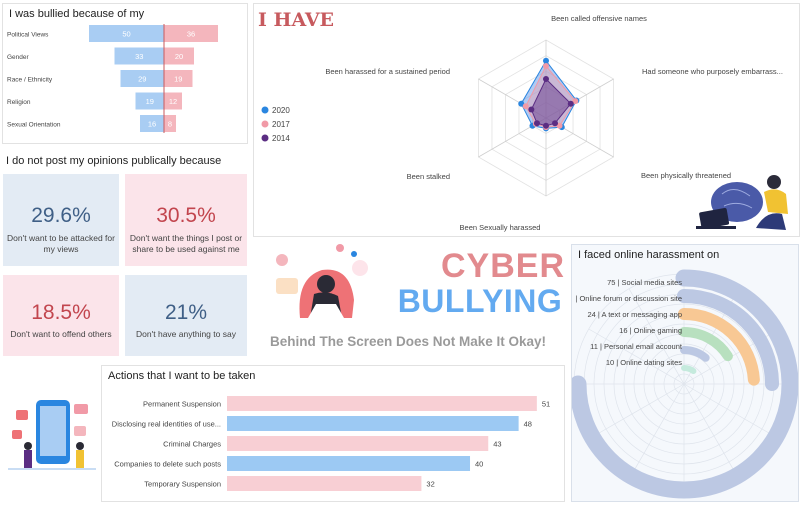  I want to click on bar-value-label: 12, so click(173, 101).